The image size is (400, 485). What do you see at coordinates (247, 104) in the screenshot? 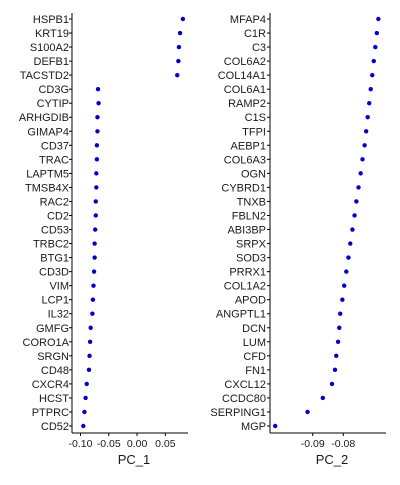
I see `pc2-gene-label: RAMP2` at bounding box center [247, 104].